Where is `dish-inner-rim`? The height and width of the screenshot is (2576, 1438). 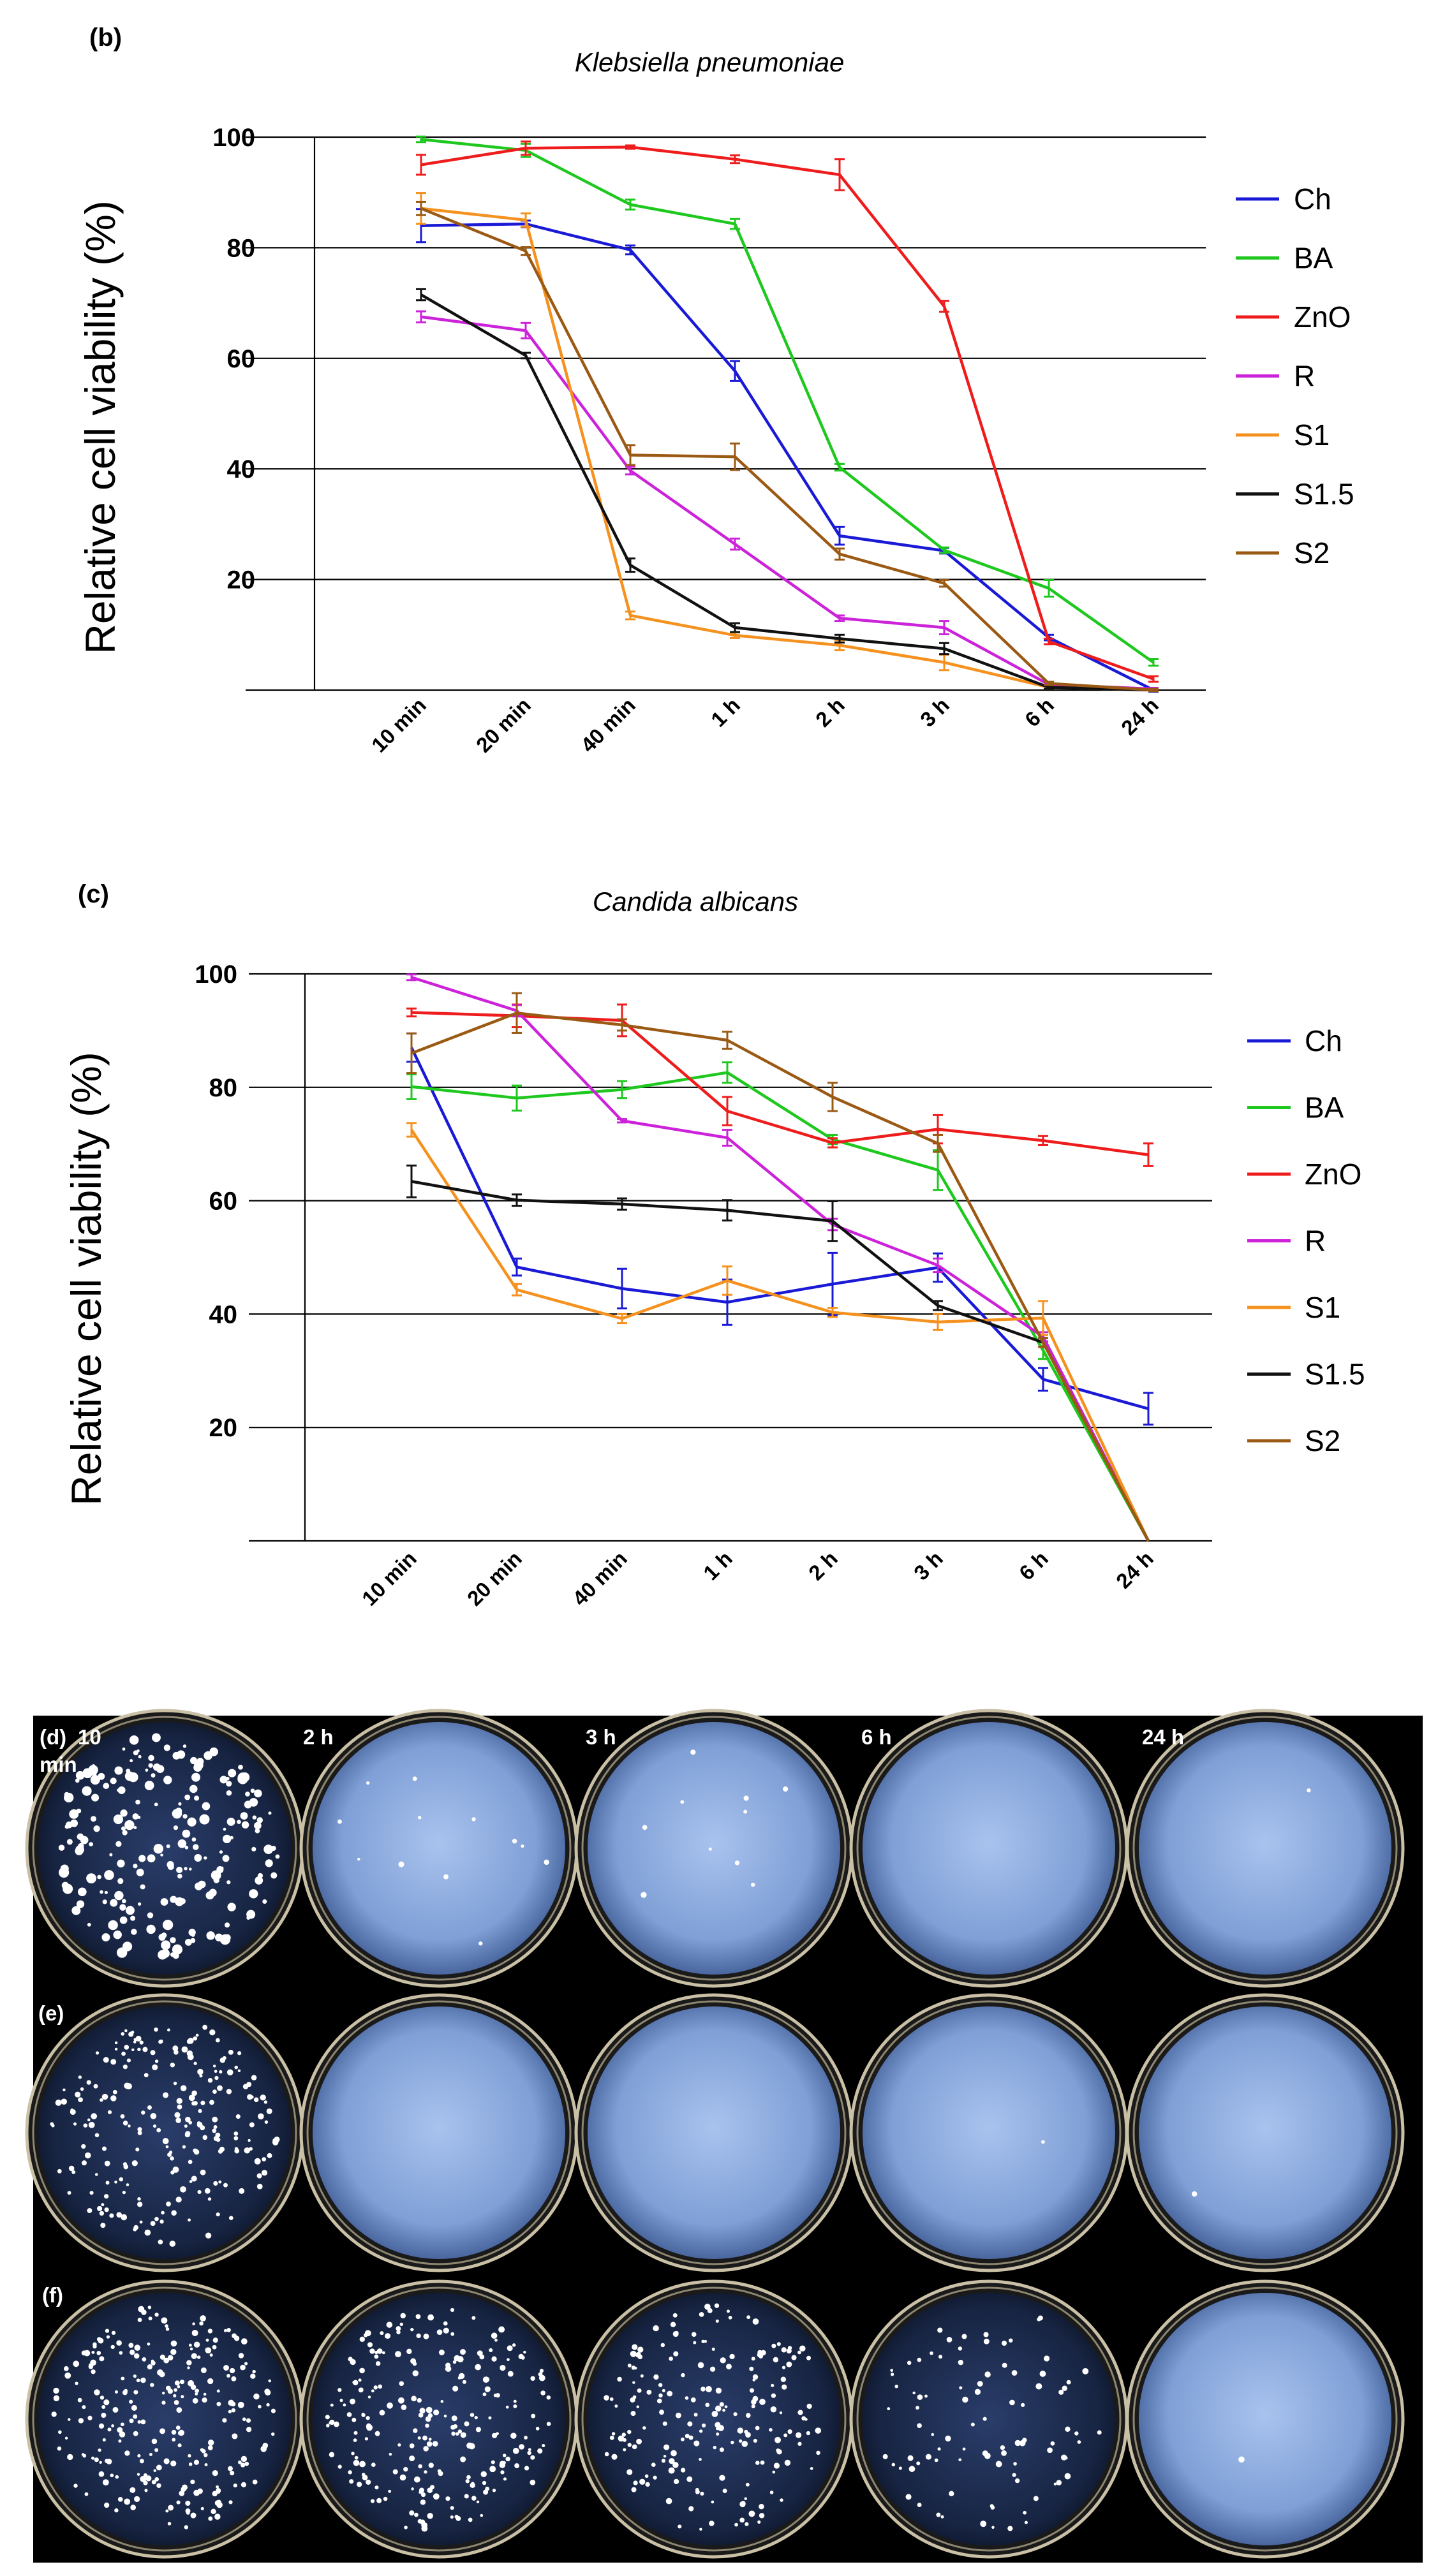 dish-inner-rim is located at coordinates (164, 1848).